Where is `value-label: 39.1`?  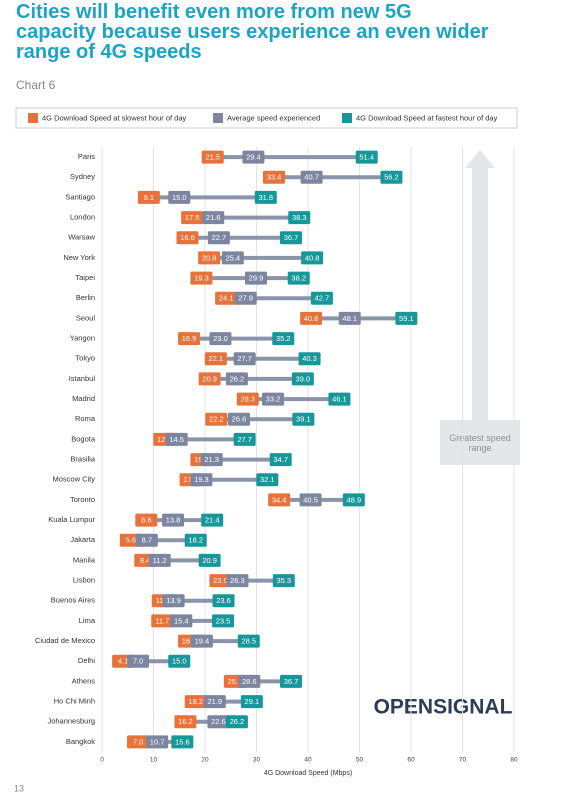 value-label: 39.1 is located at coordinates (303, 419).